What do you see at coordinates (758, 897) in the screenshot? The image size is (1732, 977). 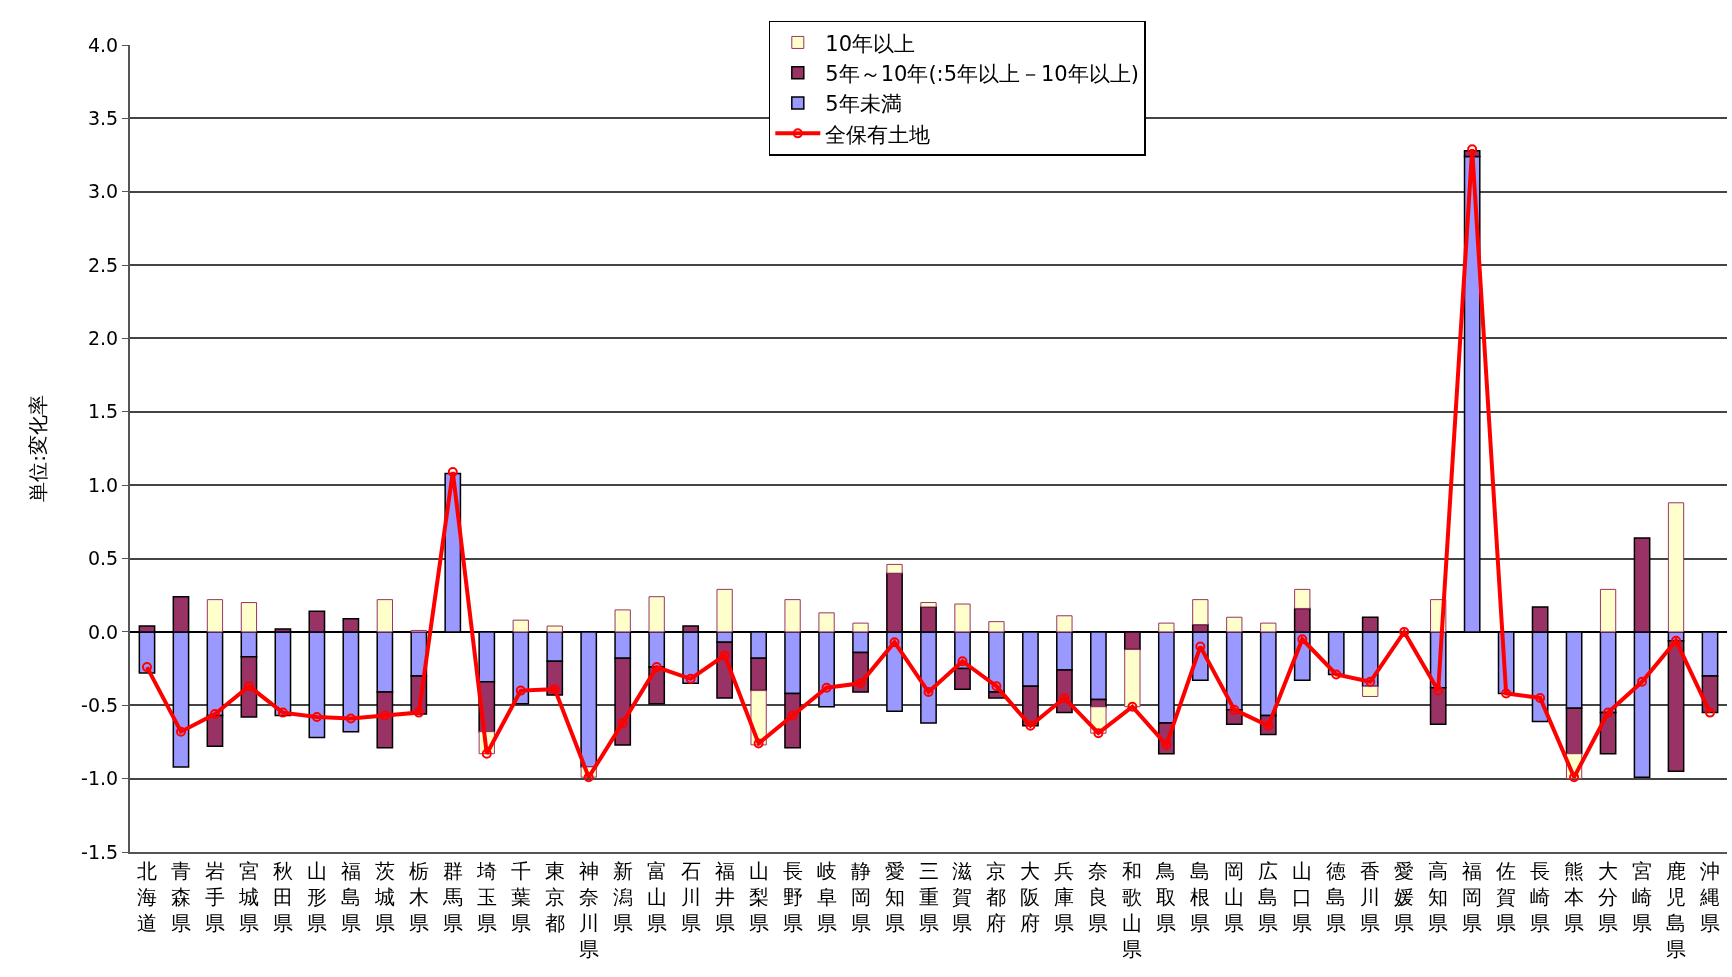 I see `x-tick-label: 山梨県` at bounding box center [758, 897].